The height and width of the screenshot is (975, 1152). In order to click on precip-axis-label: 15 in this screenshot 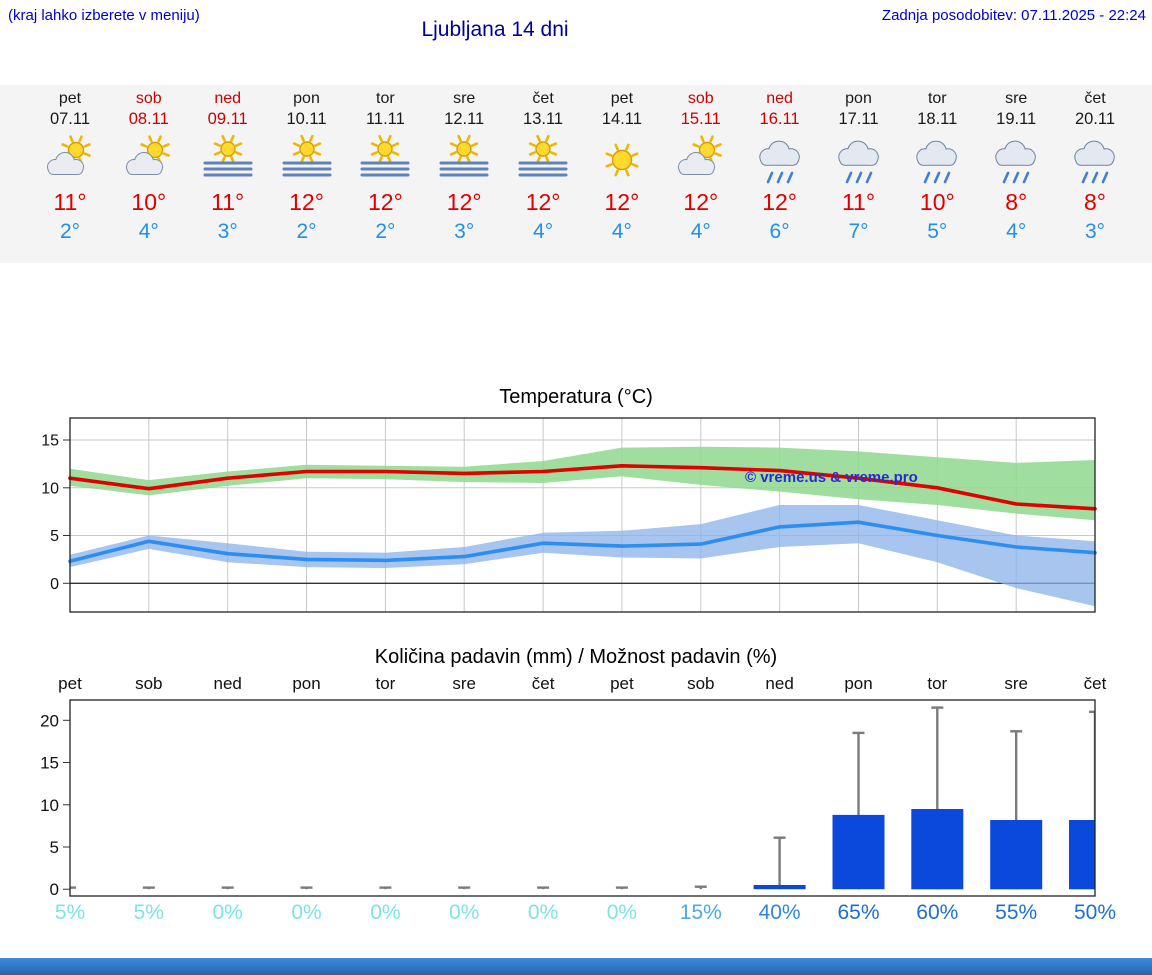, I will do `click(49, 763)`.